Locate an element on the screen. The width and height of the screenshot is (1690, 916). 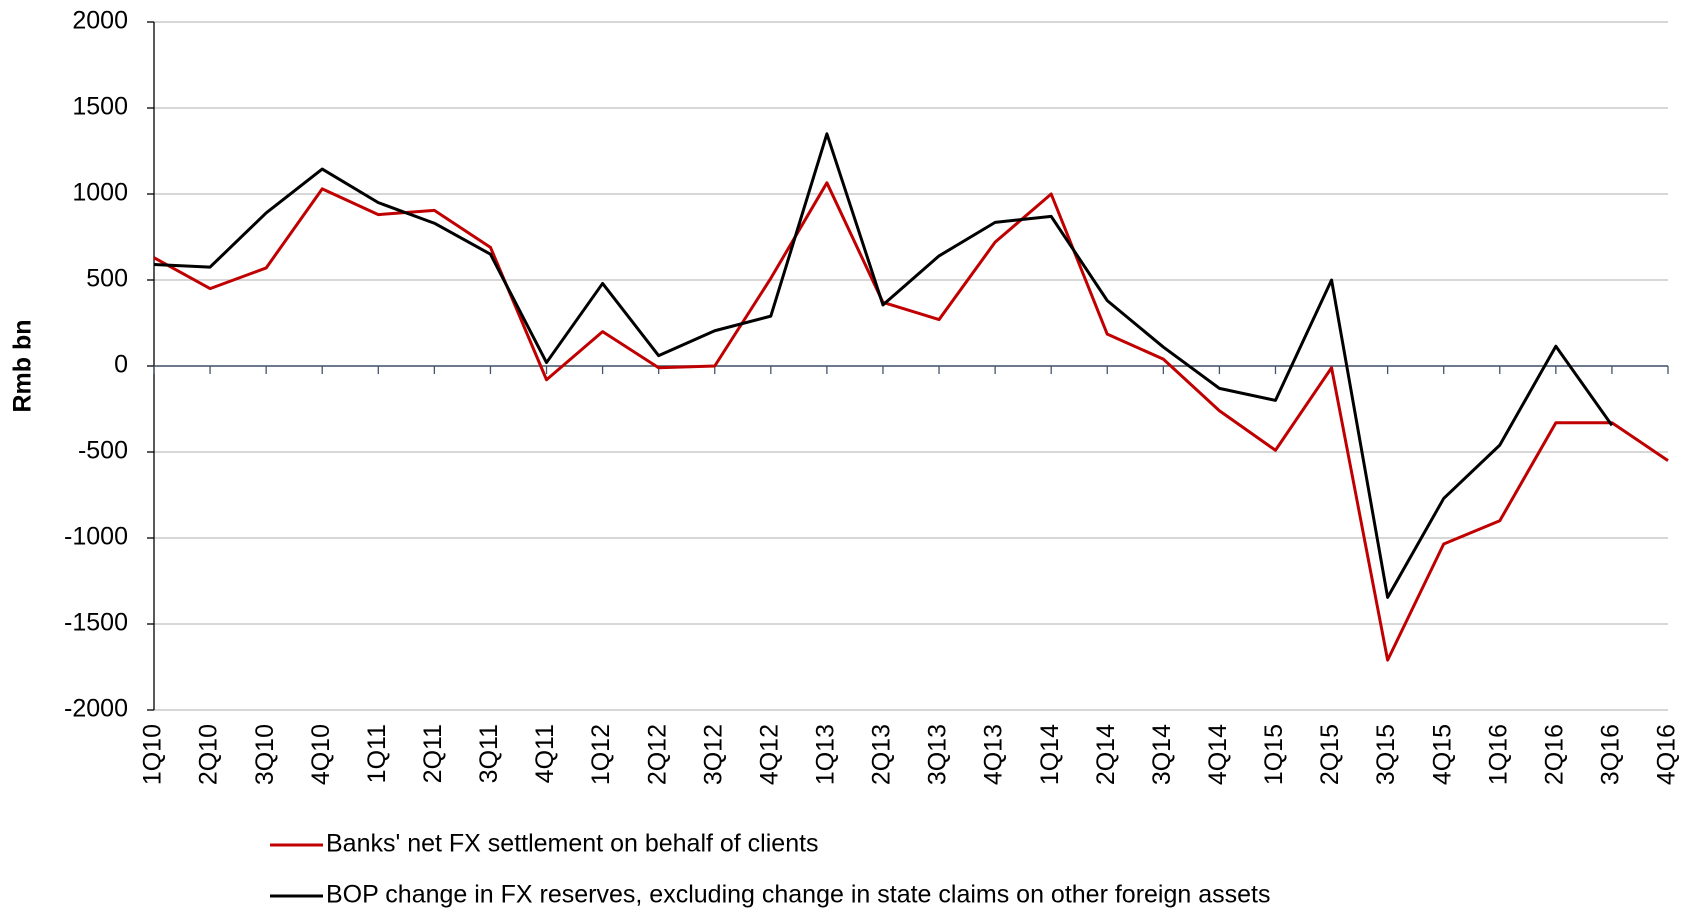
x-tick-label: 3Q12 is located at coordinates (713, 754).